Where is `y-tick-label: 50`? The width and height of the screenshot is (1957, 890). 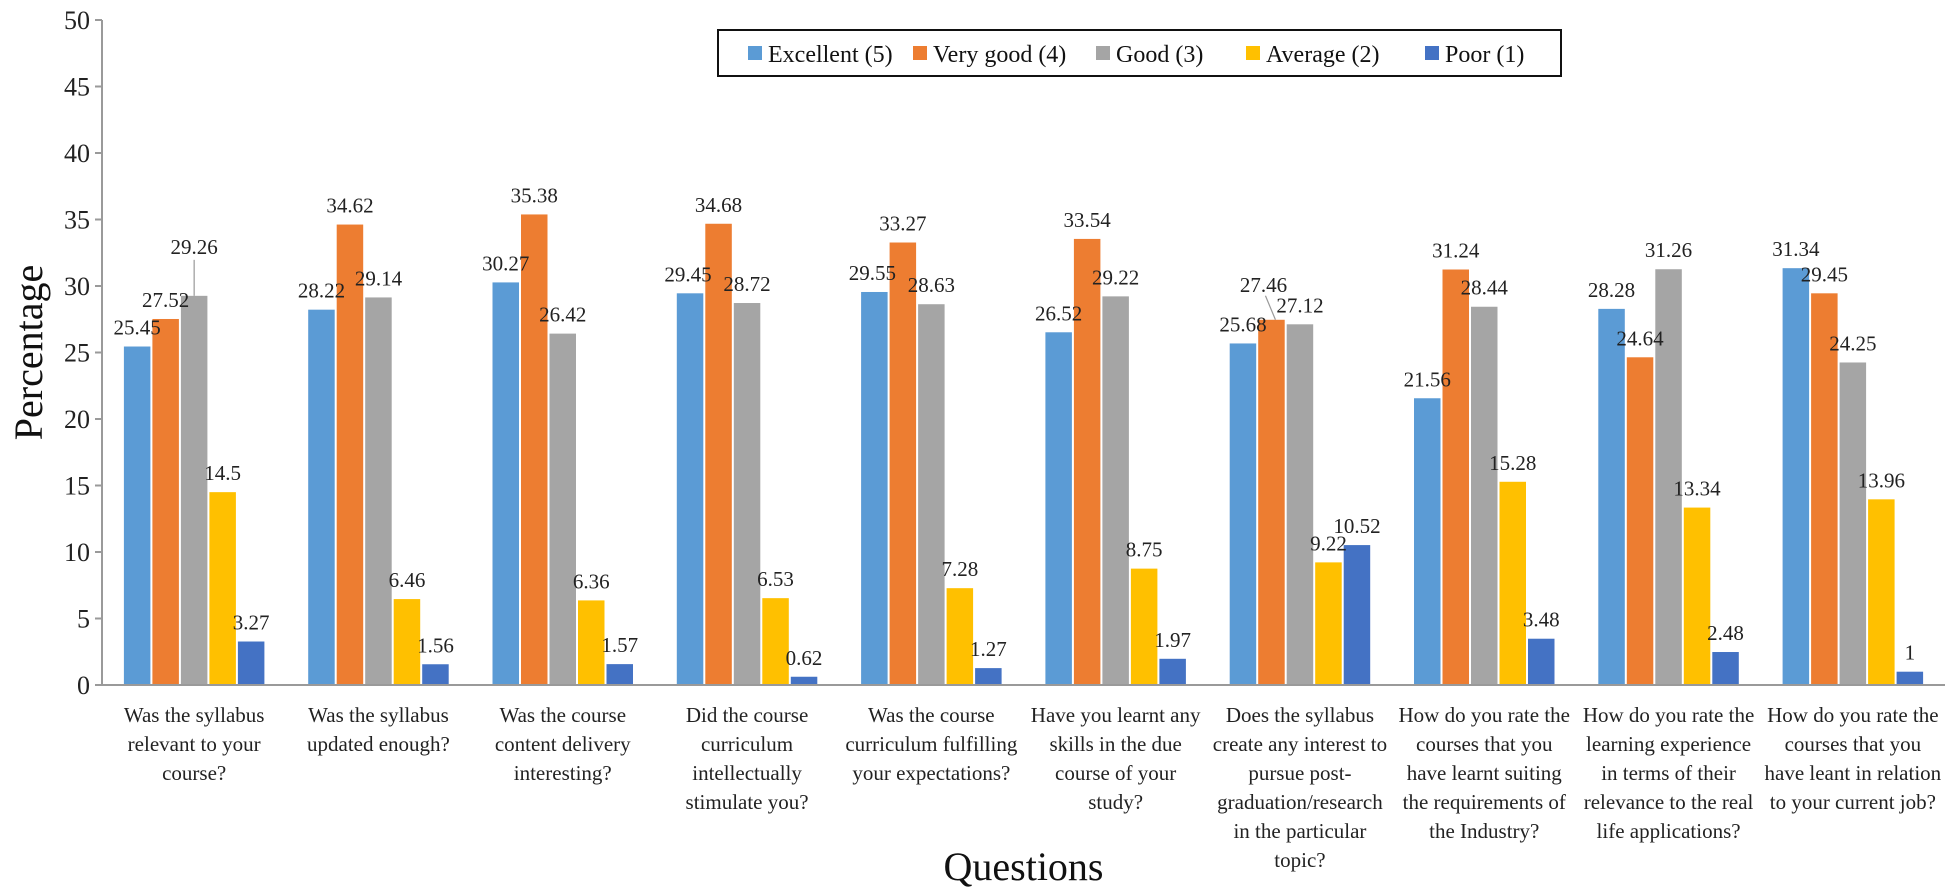 y-tick-label: 50 is located at coordinates (77, 20).